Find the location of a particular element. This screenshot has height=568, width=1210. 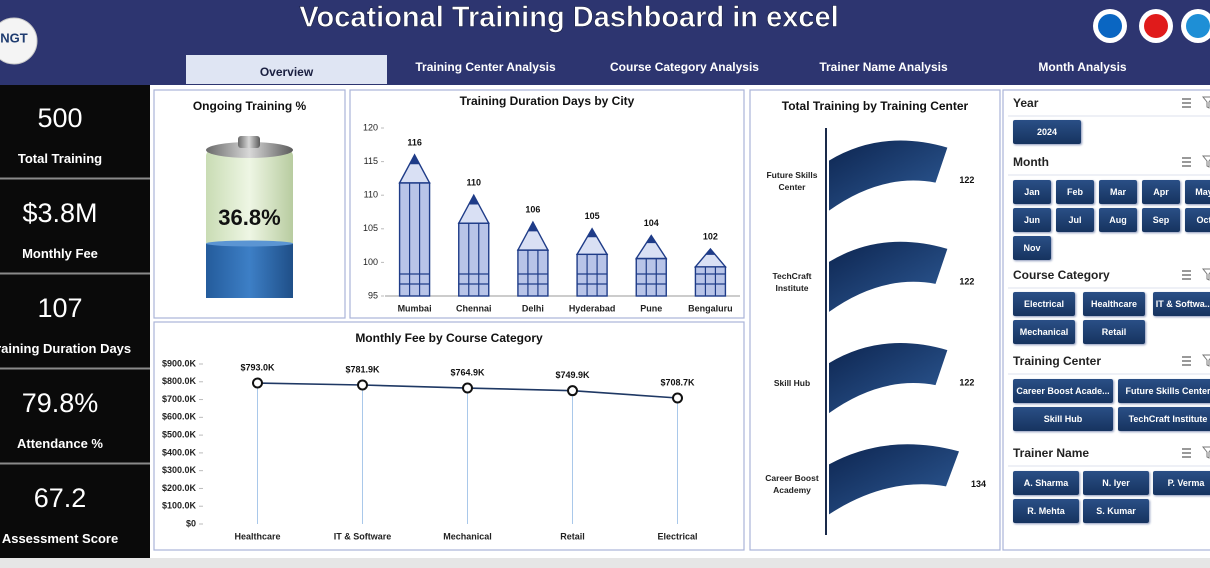

slicer-button: Electrical is located at coordinates (1044, 304).